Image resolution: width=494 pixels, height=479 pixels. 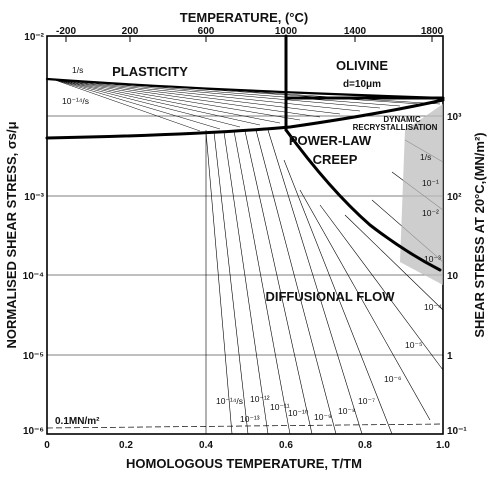 I want to click on y-axis-title-left: NORMALISED SHEAR STRESS, σs/μ, so click(x=11, y=234).